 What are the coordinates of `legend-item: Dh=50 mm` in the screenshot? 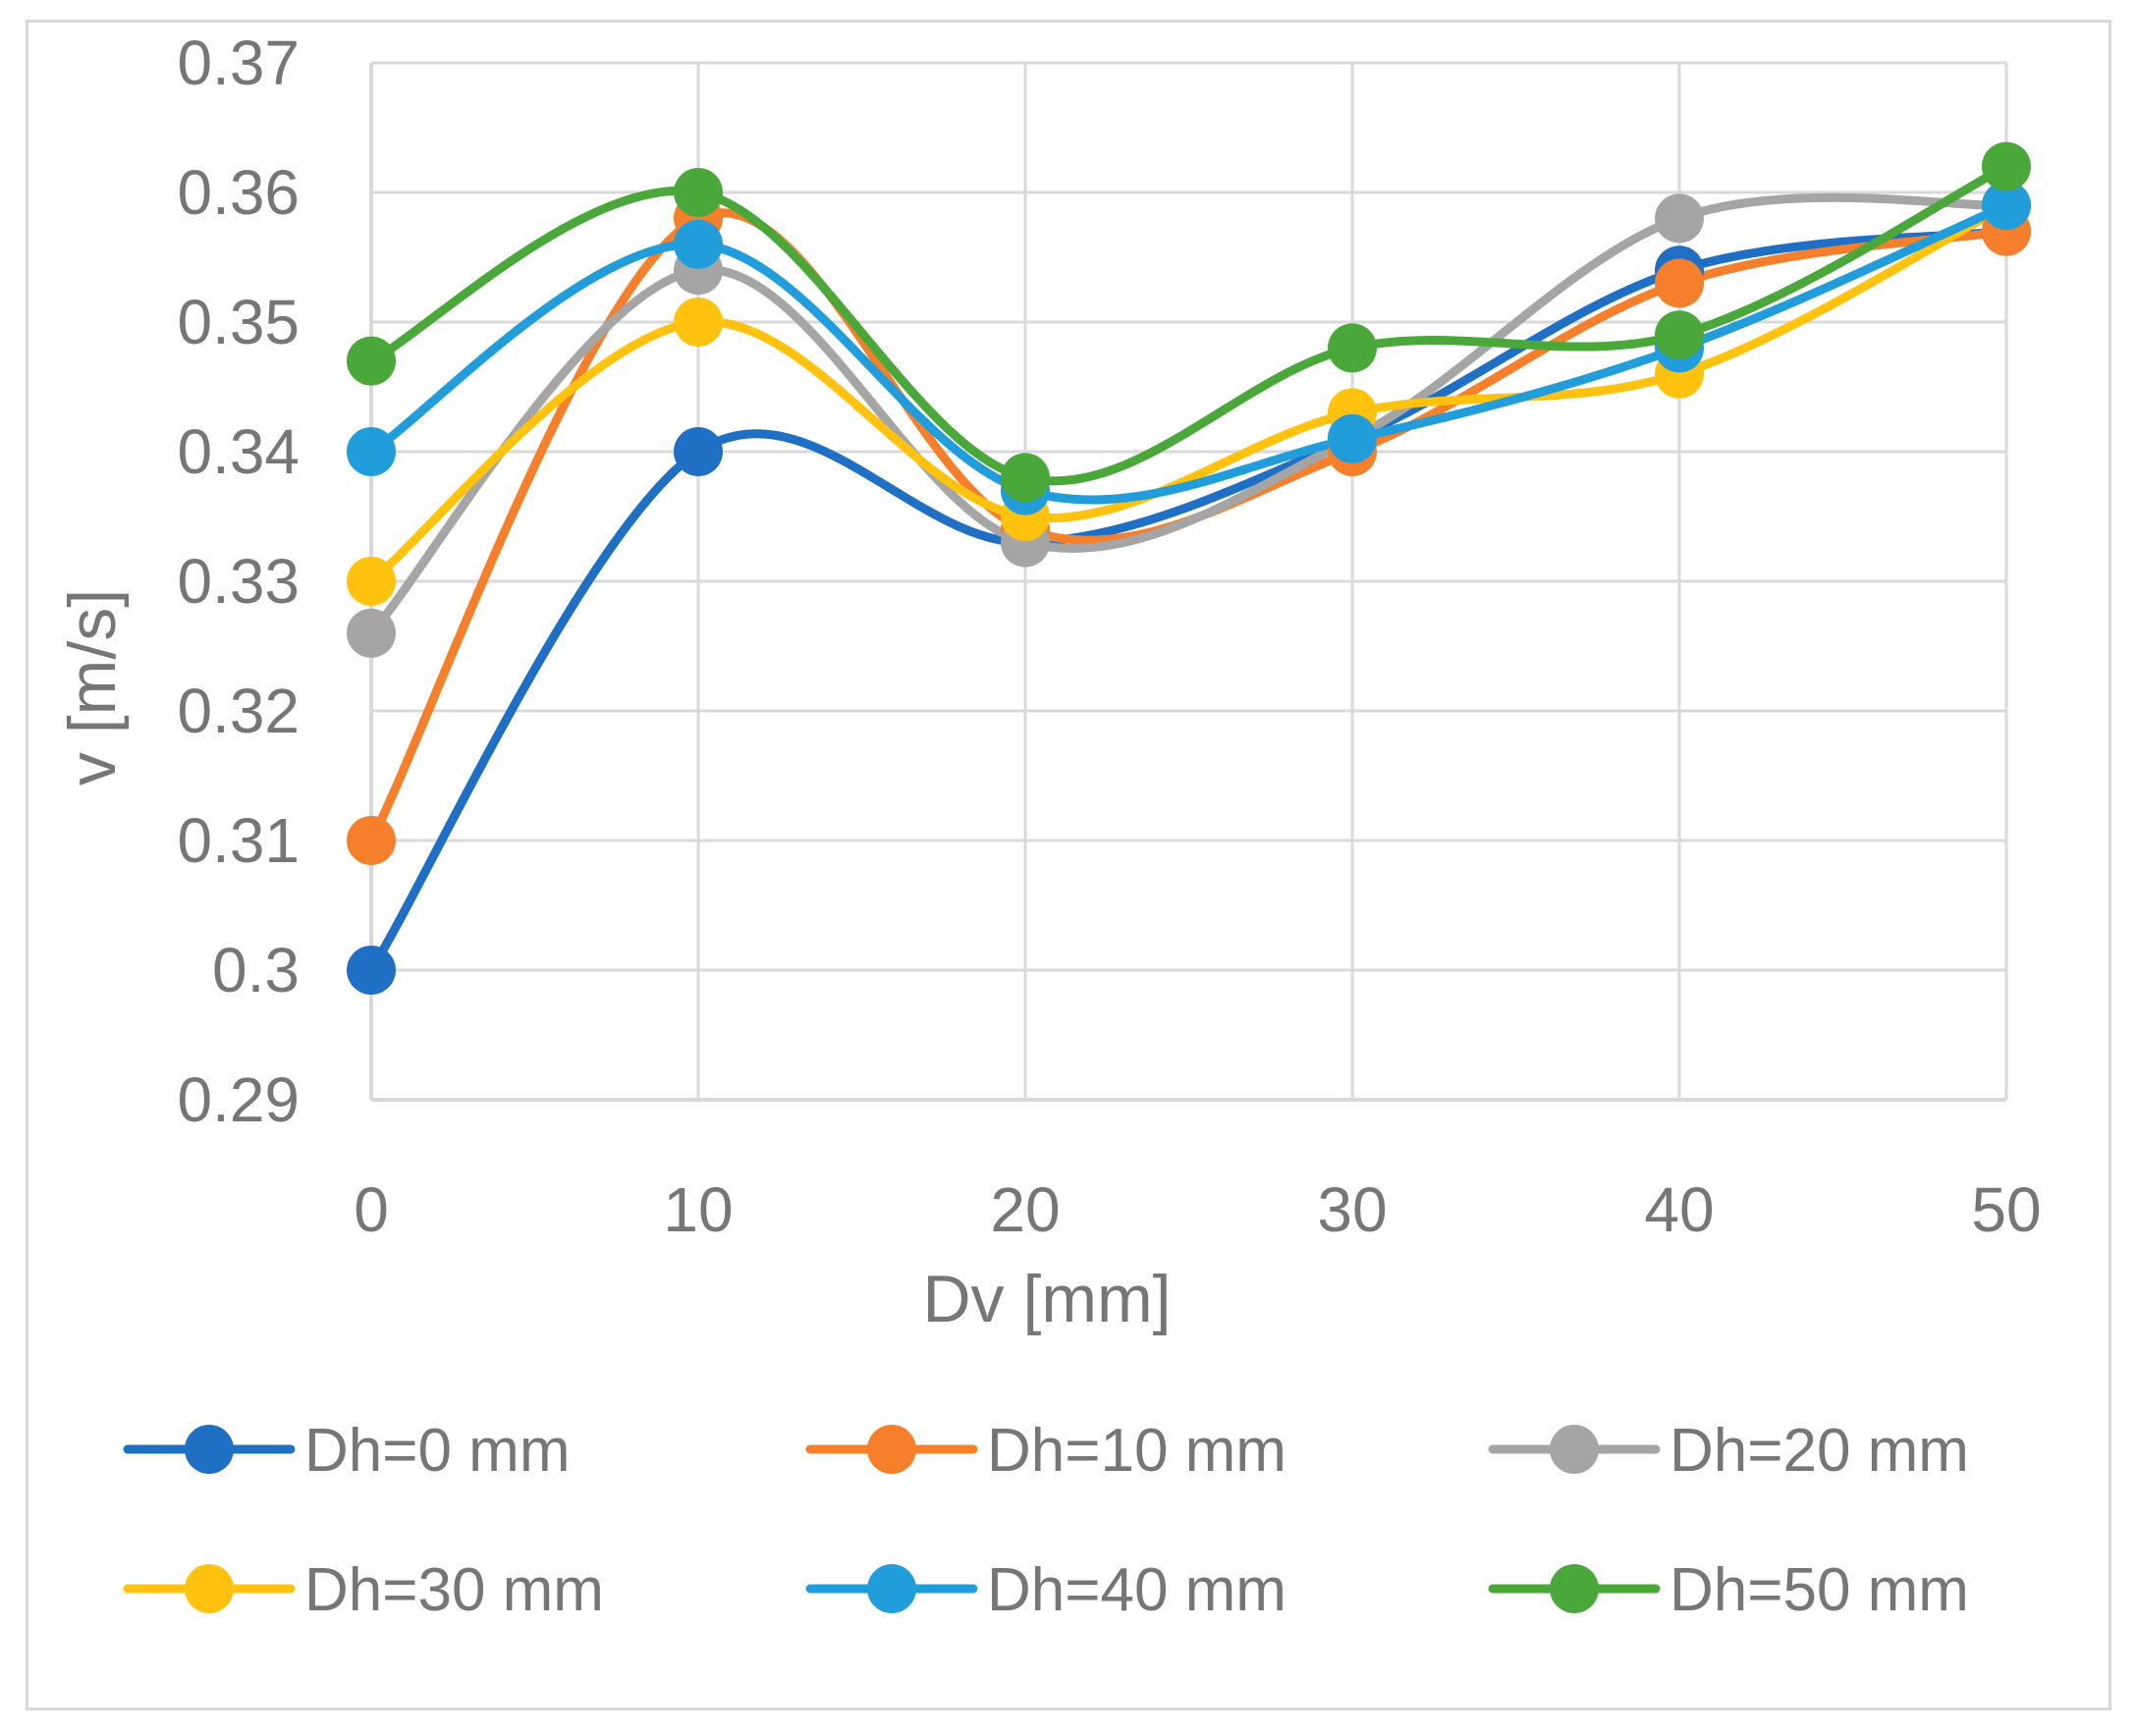 It's located at (1728, 1590).